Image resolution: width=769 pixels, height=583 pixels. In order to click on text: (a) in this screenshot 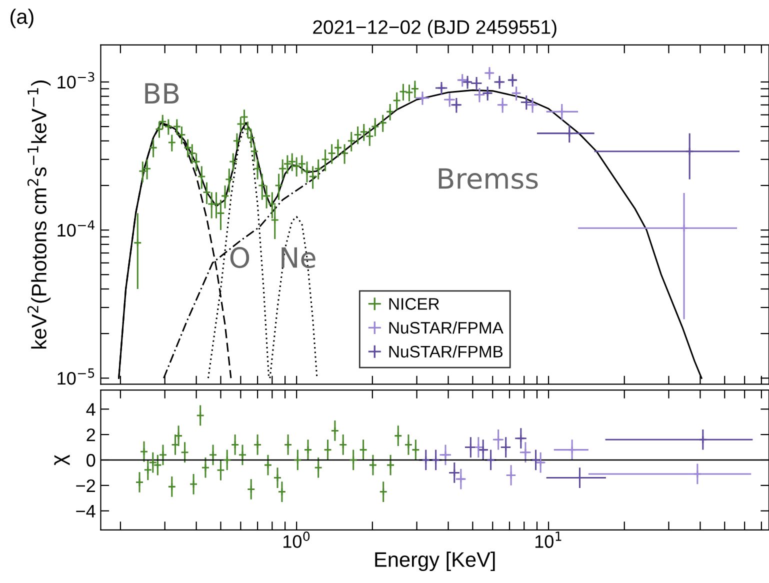, I will do `click(22, 18)`.